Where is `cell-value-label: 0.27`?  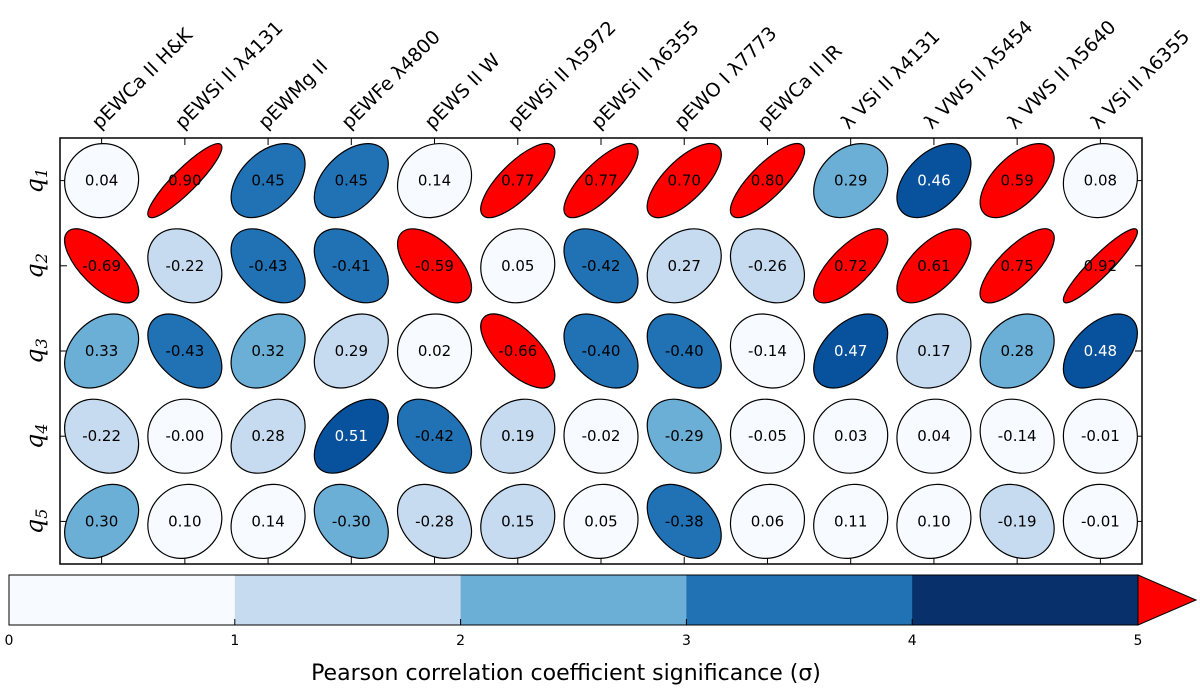 cell-value-label: 0.27 is located at coordinates (684, 266).